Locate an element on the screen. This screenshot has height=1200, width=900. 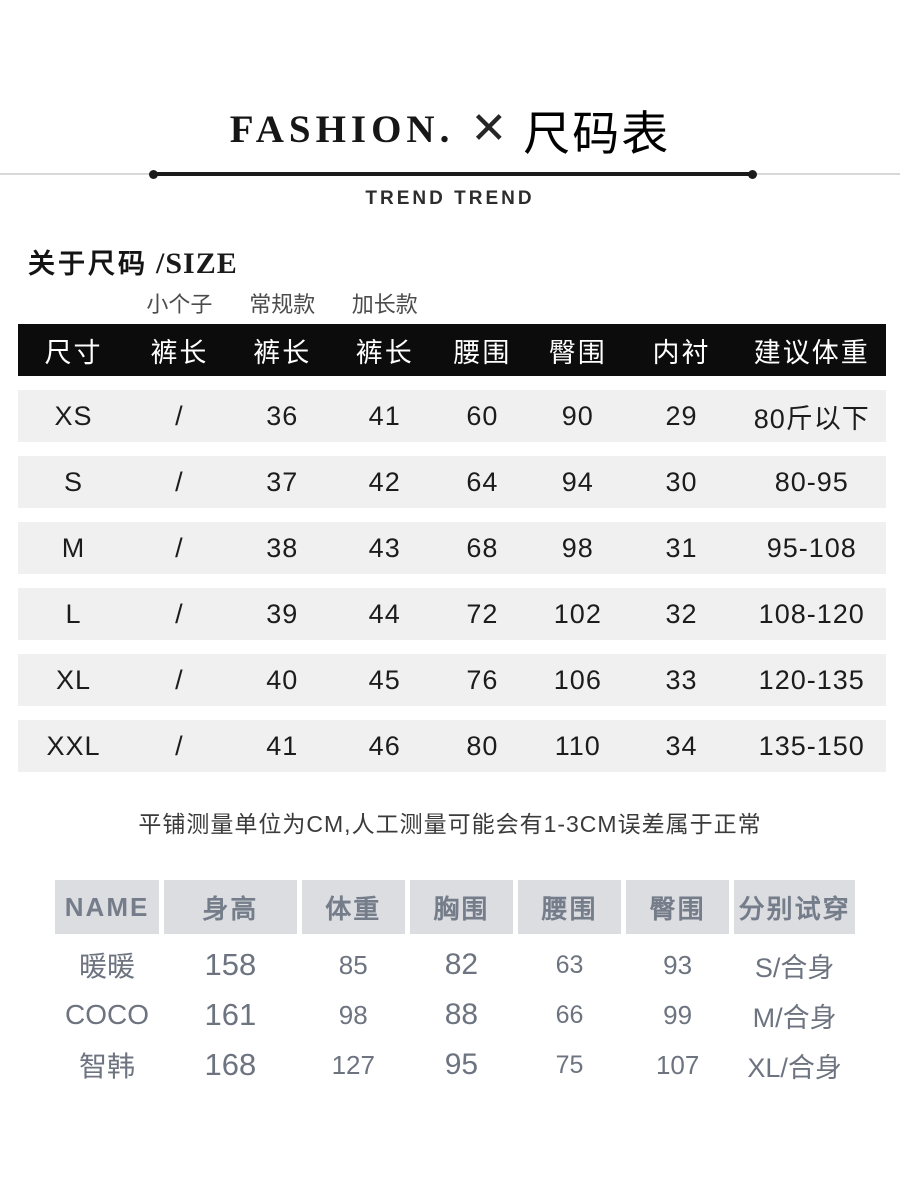
size-table-cell: 80 is located at coordinates (482, 745).